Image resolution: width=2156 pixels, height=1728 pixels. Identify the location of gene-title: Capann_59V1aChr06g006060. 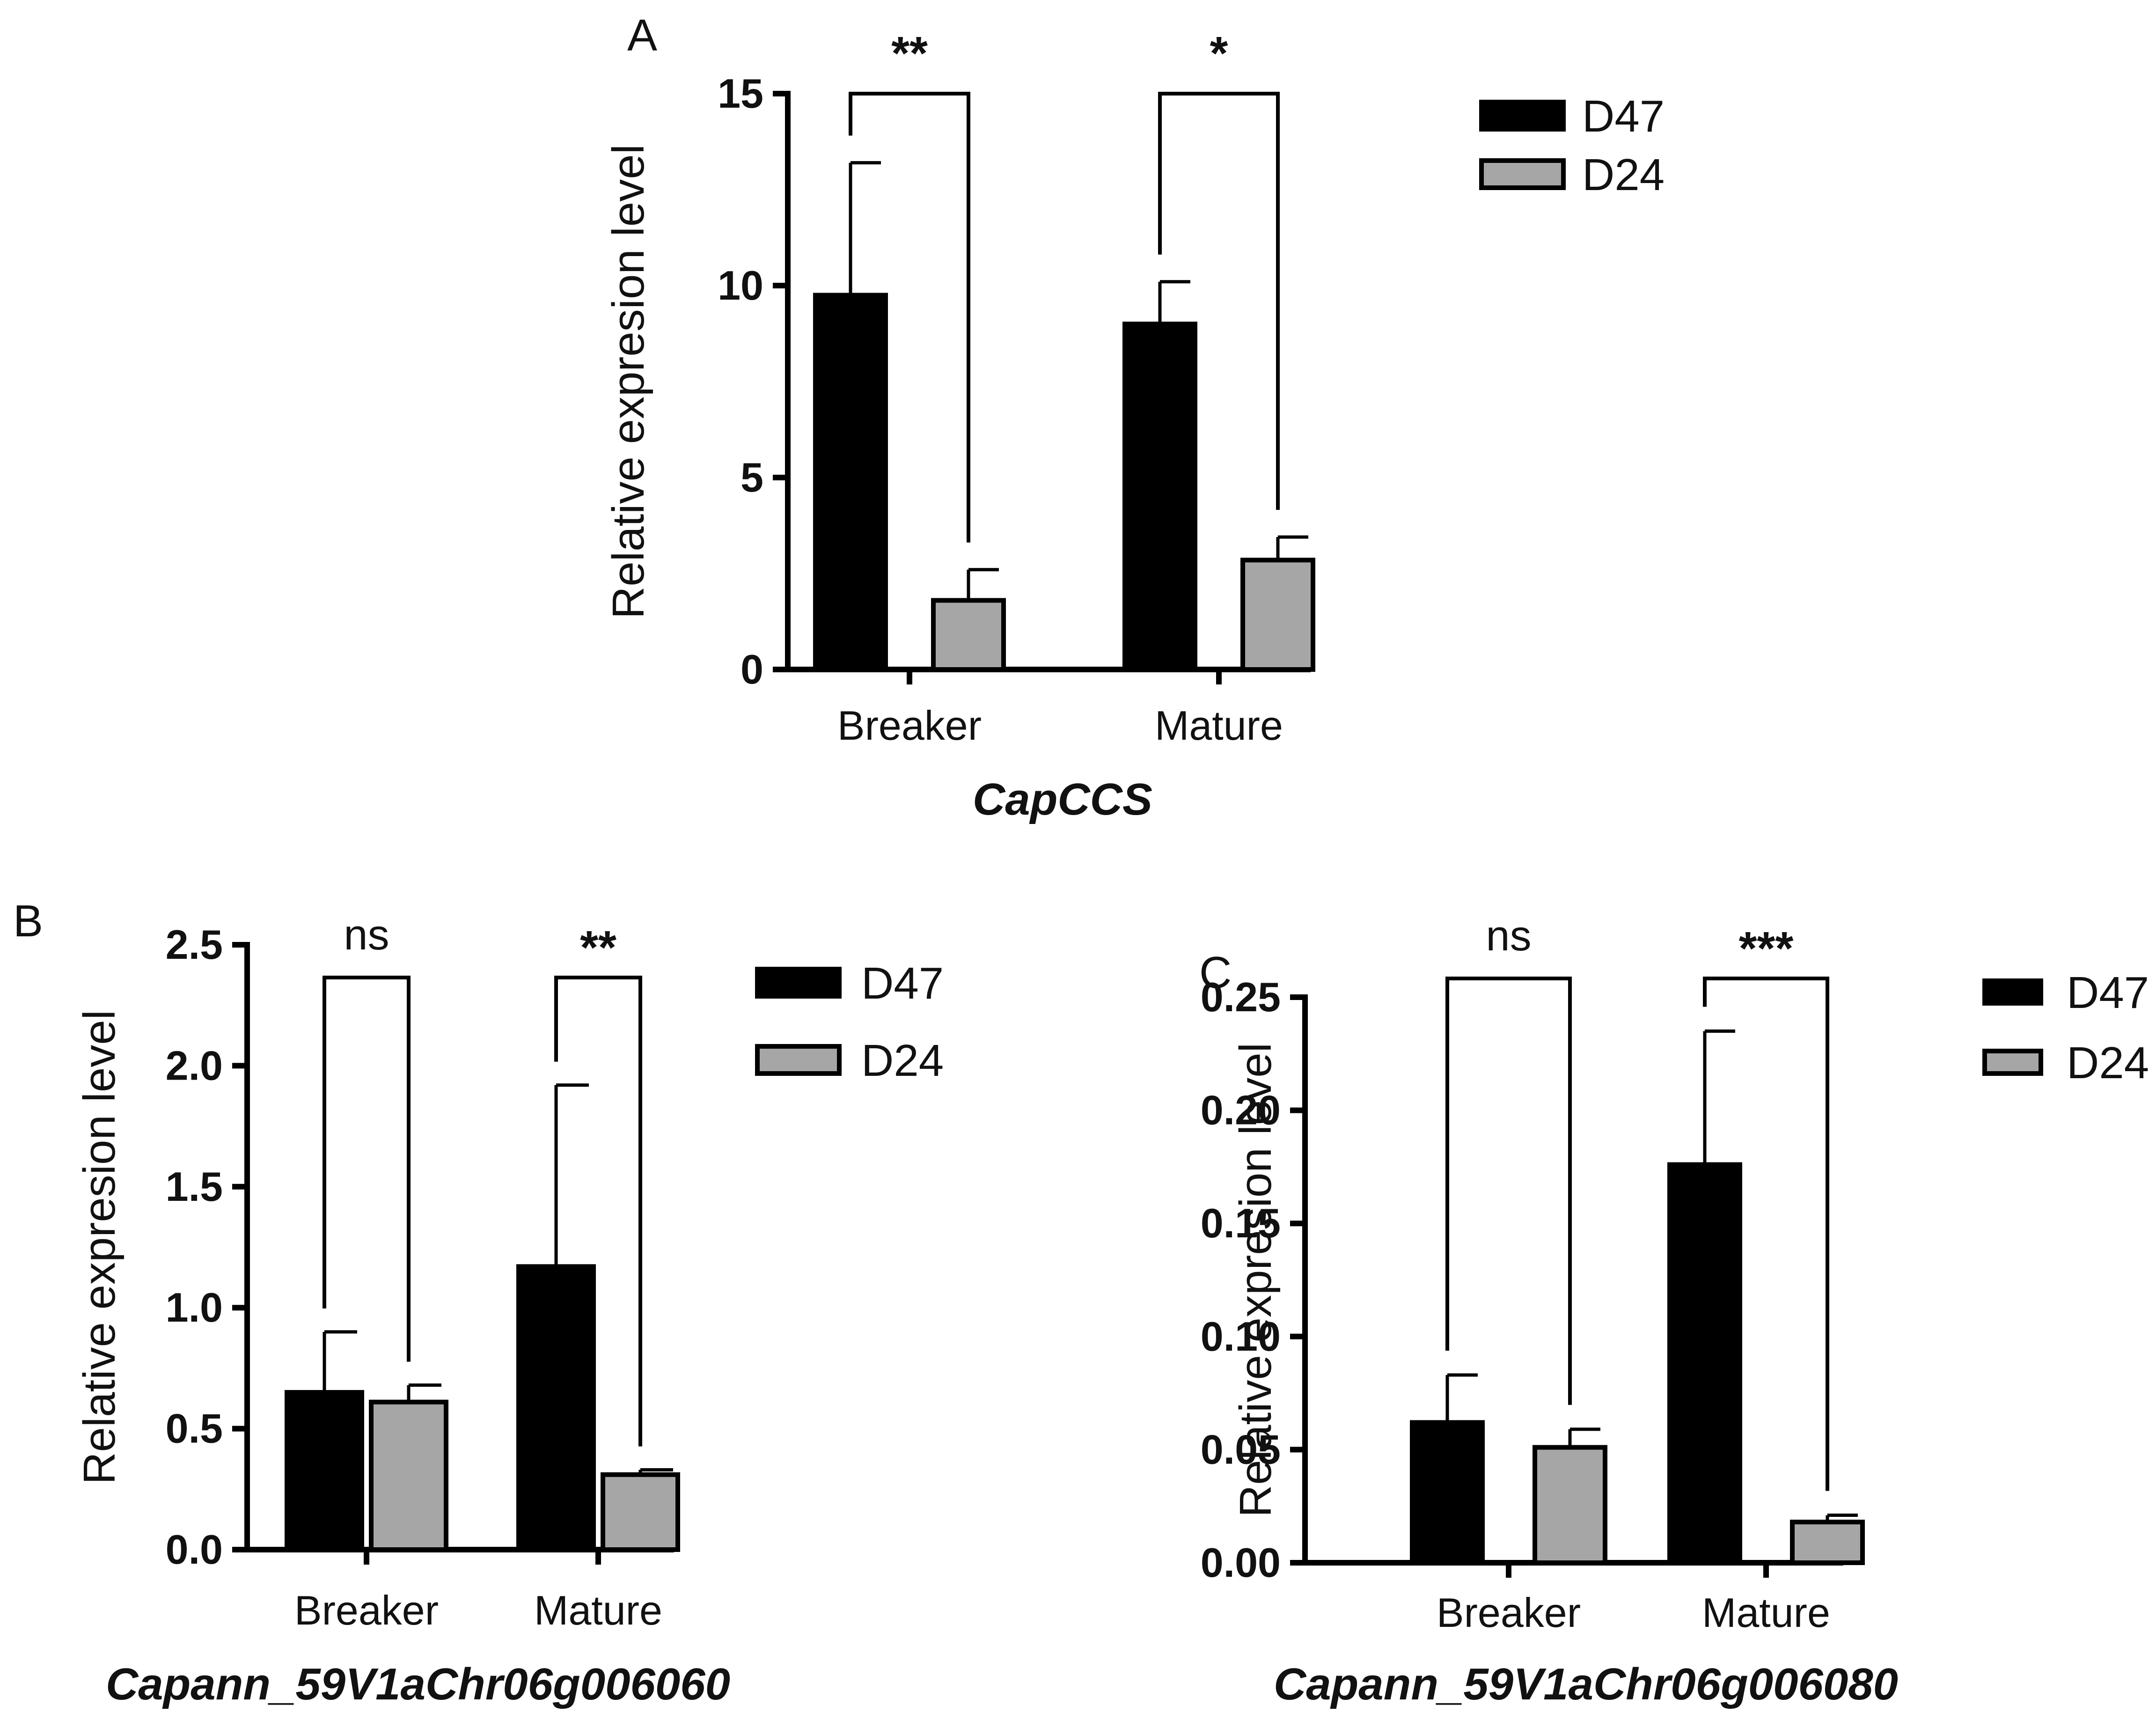
(418, 1684).